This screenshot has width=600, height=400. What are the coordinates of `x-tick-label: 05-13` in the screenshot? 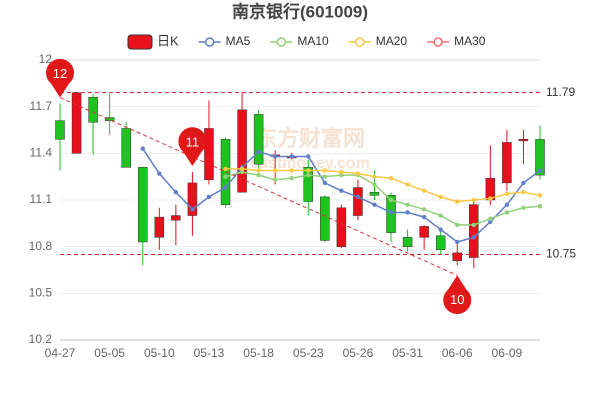 It's located at (209, 353).